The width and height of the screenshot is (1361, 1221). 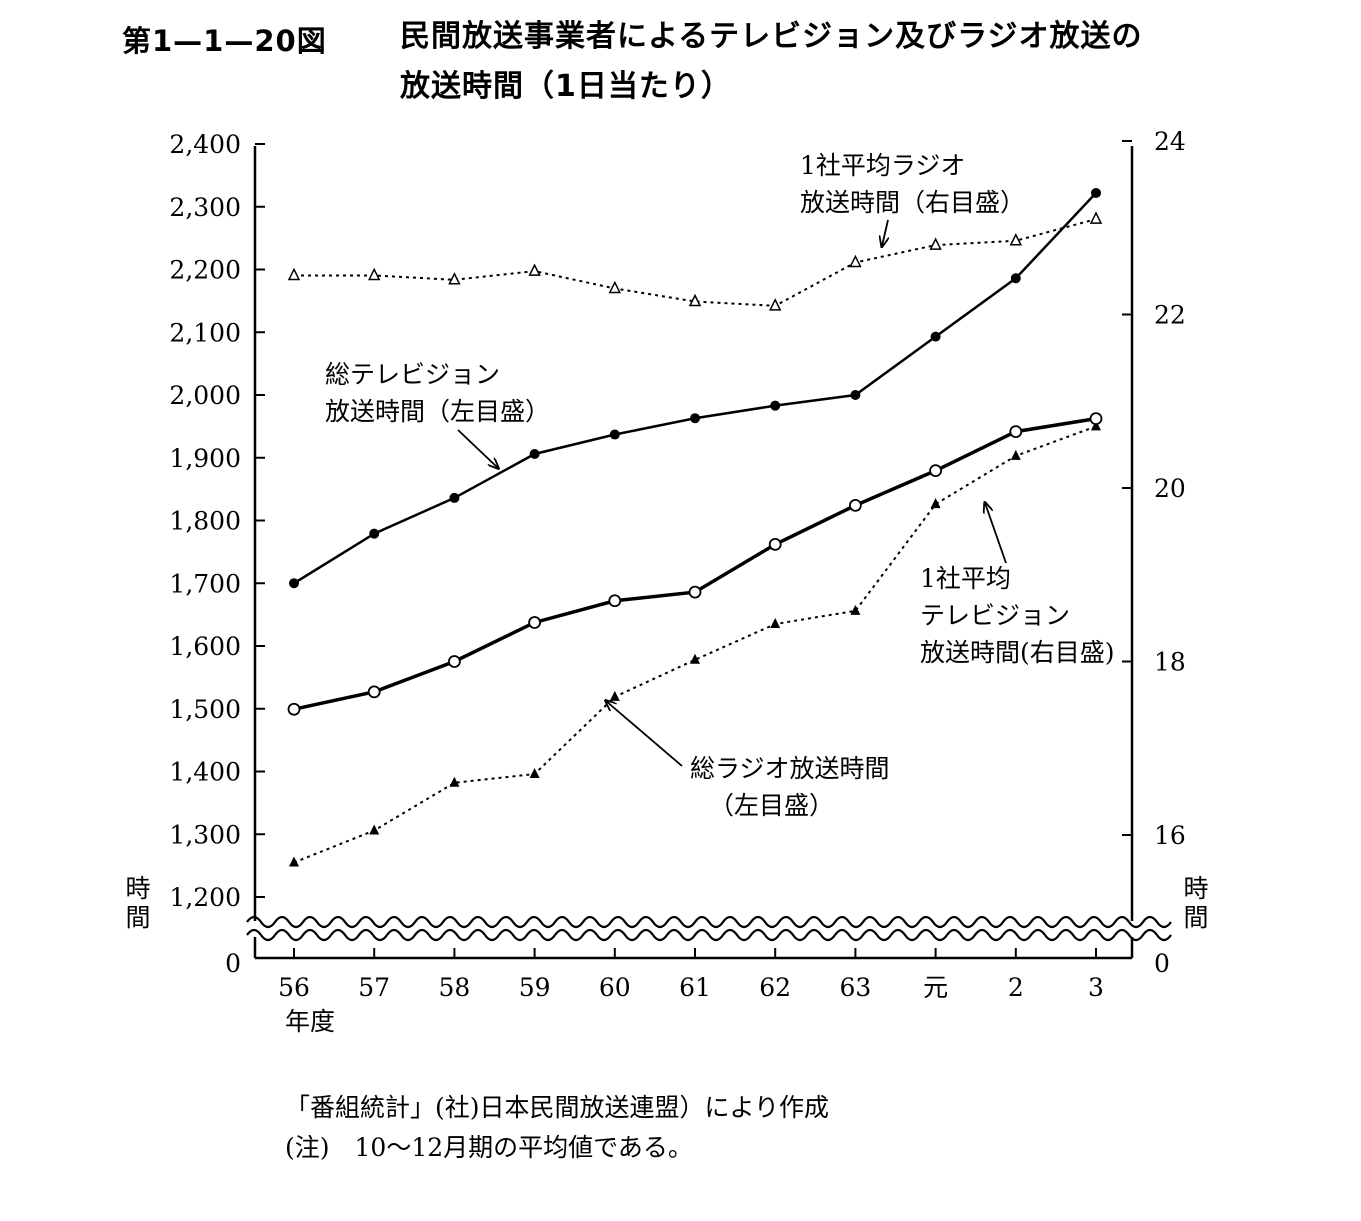 I want to click on annotation-avg-radio: 1社平均ラジオ, so click(x=882, y=165).